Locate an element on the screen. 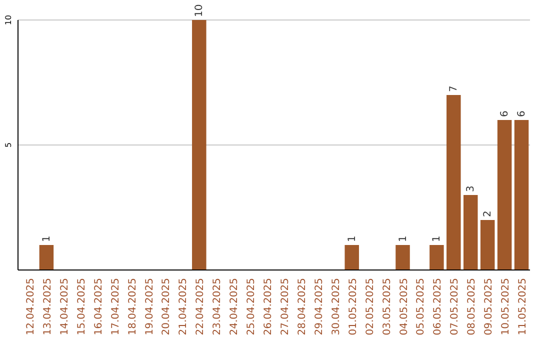 The height and width of the screenshot is (340, 540). x-tick-label: 26.04.2025 is located at coordinates (268, 307).